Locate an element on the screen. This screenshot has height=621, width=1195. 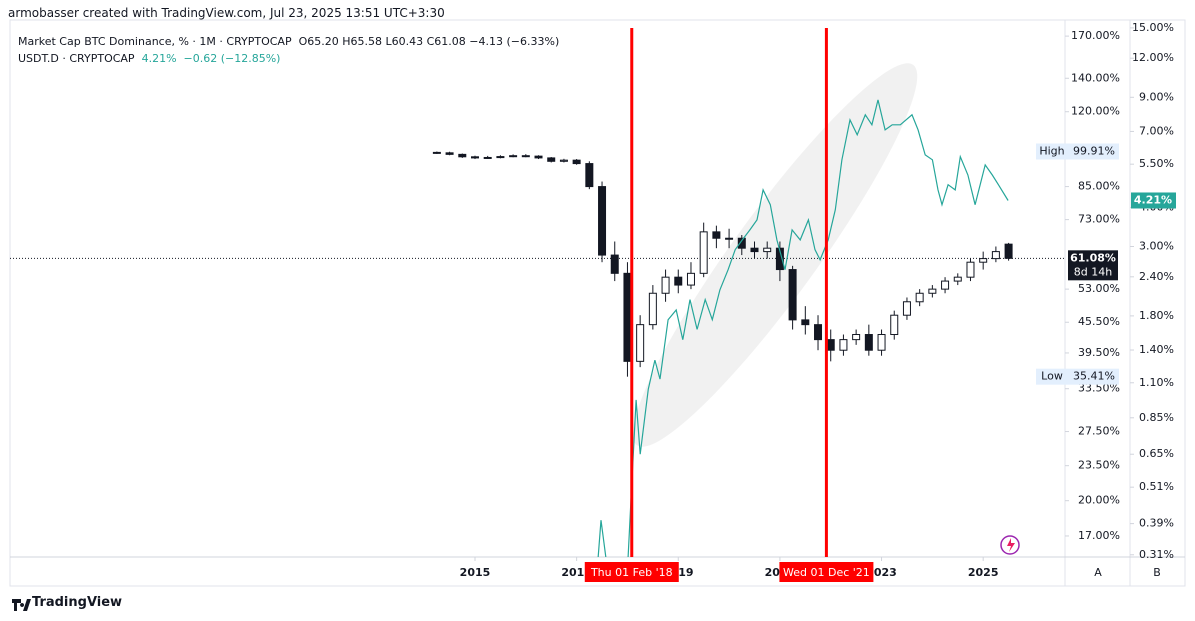
y-tick-label: 53.00% is located at coordinates (1099, 288).